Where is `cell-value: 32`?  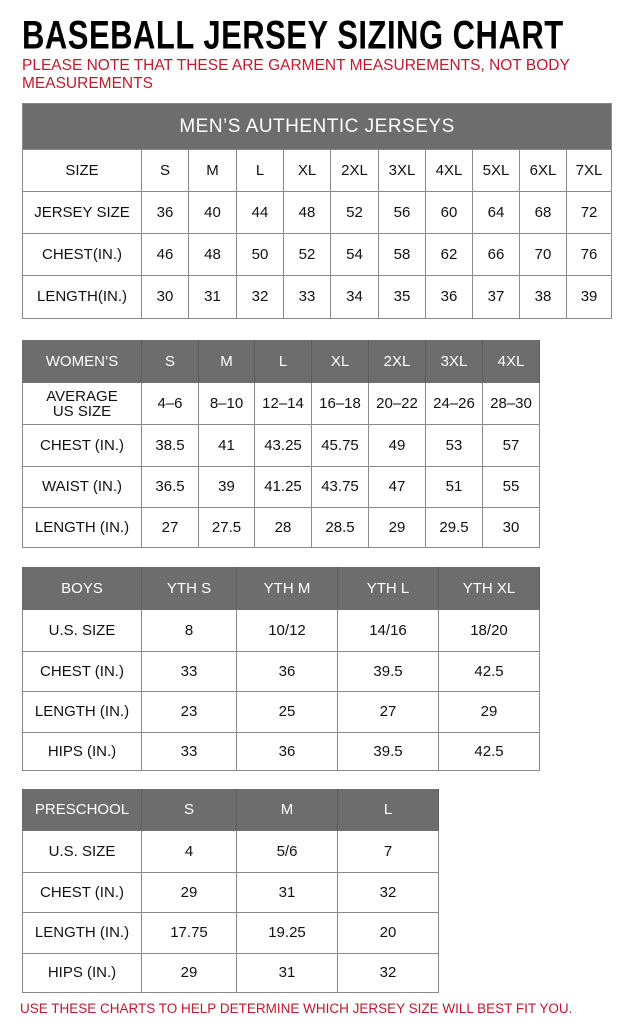 cell-value: 32 is located at coordinates (260, 297).